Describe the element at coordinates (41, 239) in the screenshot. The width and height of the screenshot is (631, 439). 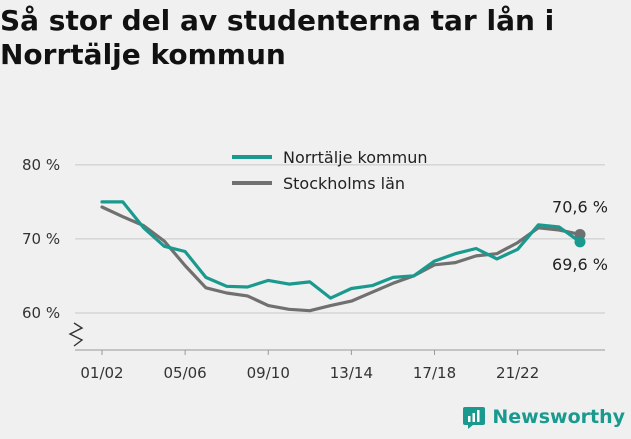
I see `y-tick-label: 70 %` at that location.